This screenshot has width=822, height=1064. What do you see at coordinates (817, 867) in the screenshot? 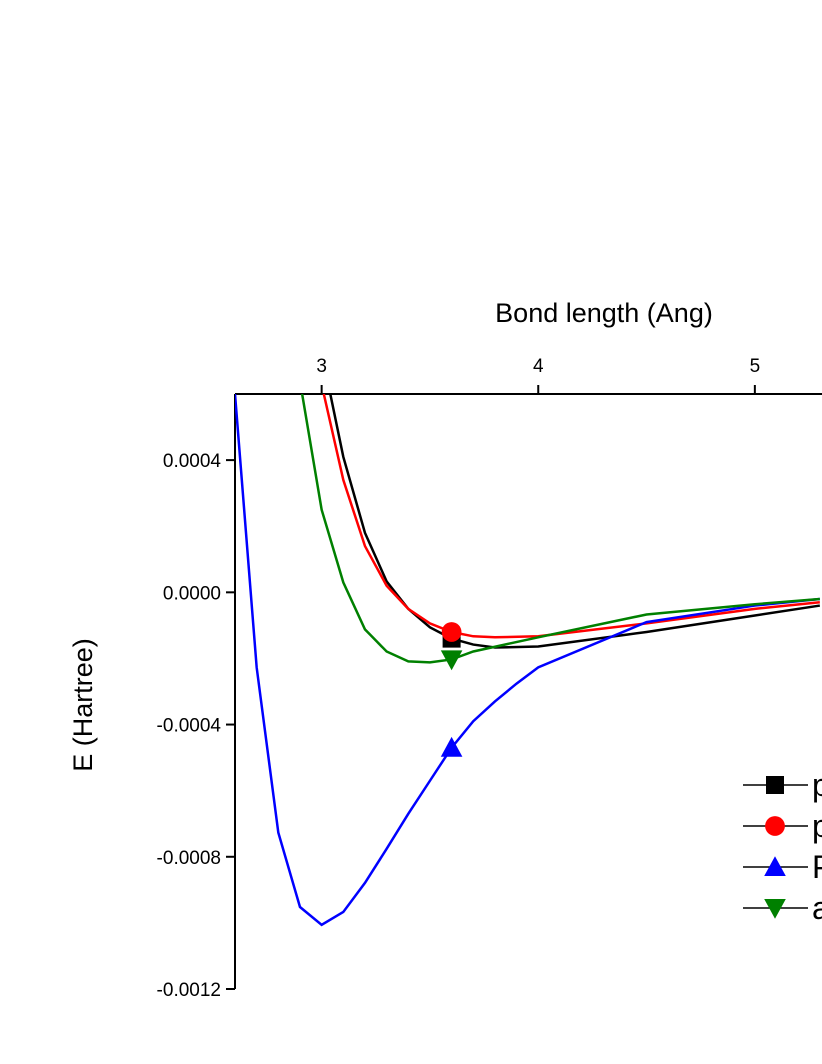
I see `legend-label: P` at bounding box center [817, 867].